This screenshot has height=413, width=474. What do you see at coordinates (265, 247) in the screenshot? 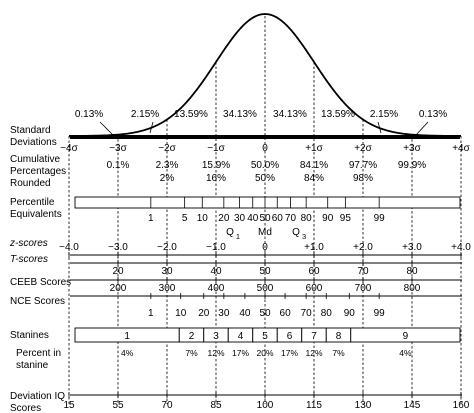
I see `z-score-value: 0` at bounding box center [265, 247].